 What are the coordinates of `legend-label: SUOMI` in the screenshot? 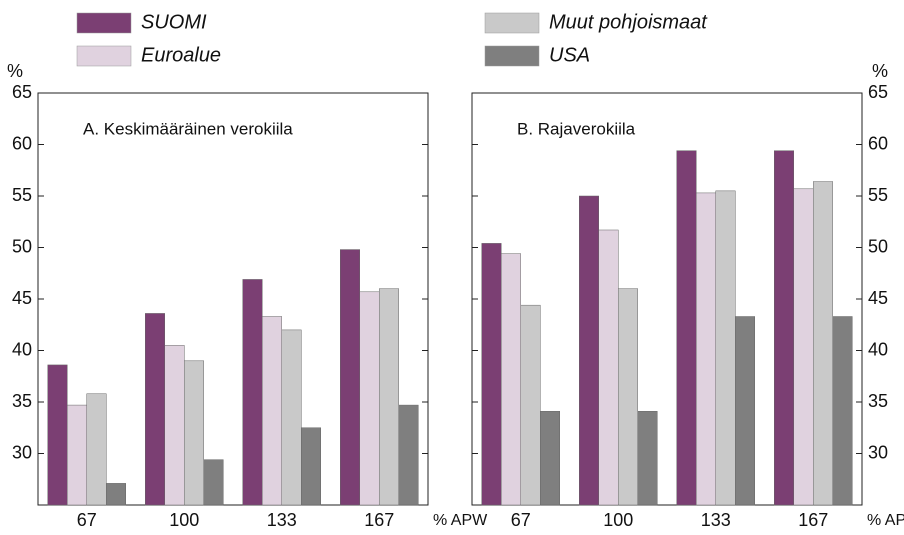 It's located at (174, 22).